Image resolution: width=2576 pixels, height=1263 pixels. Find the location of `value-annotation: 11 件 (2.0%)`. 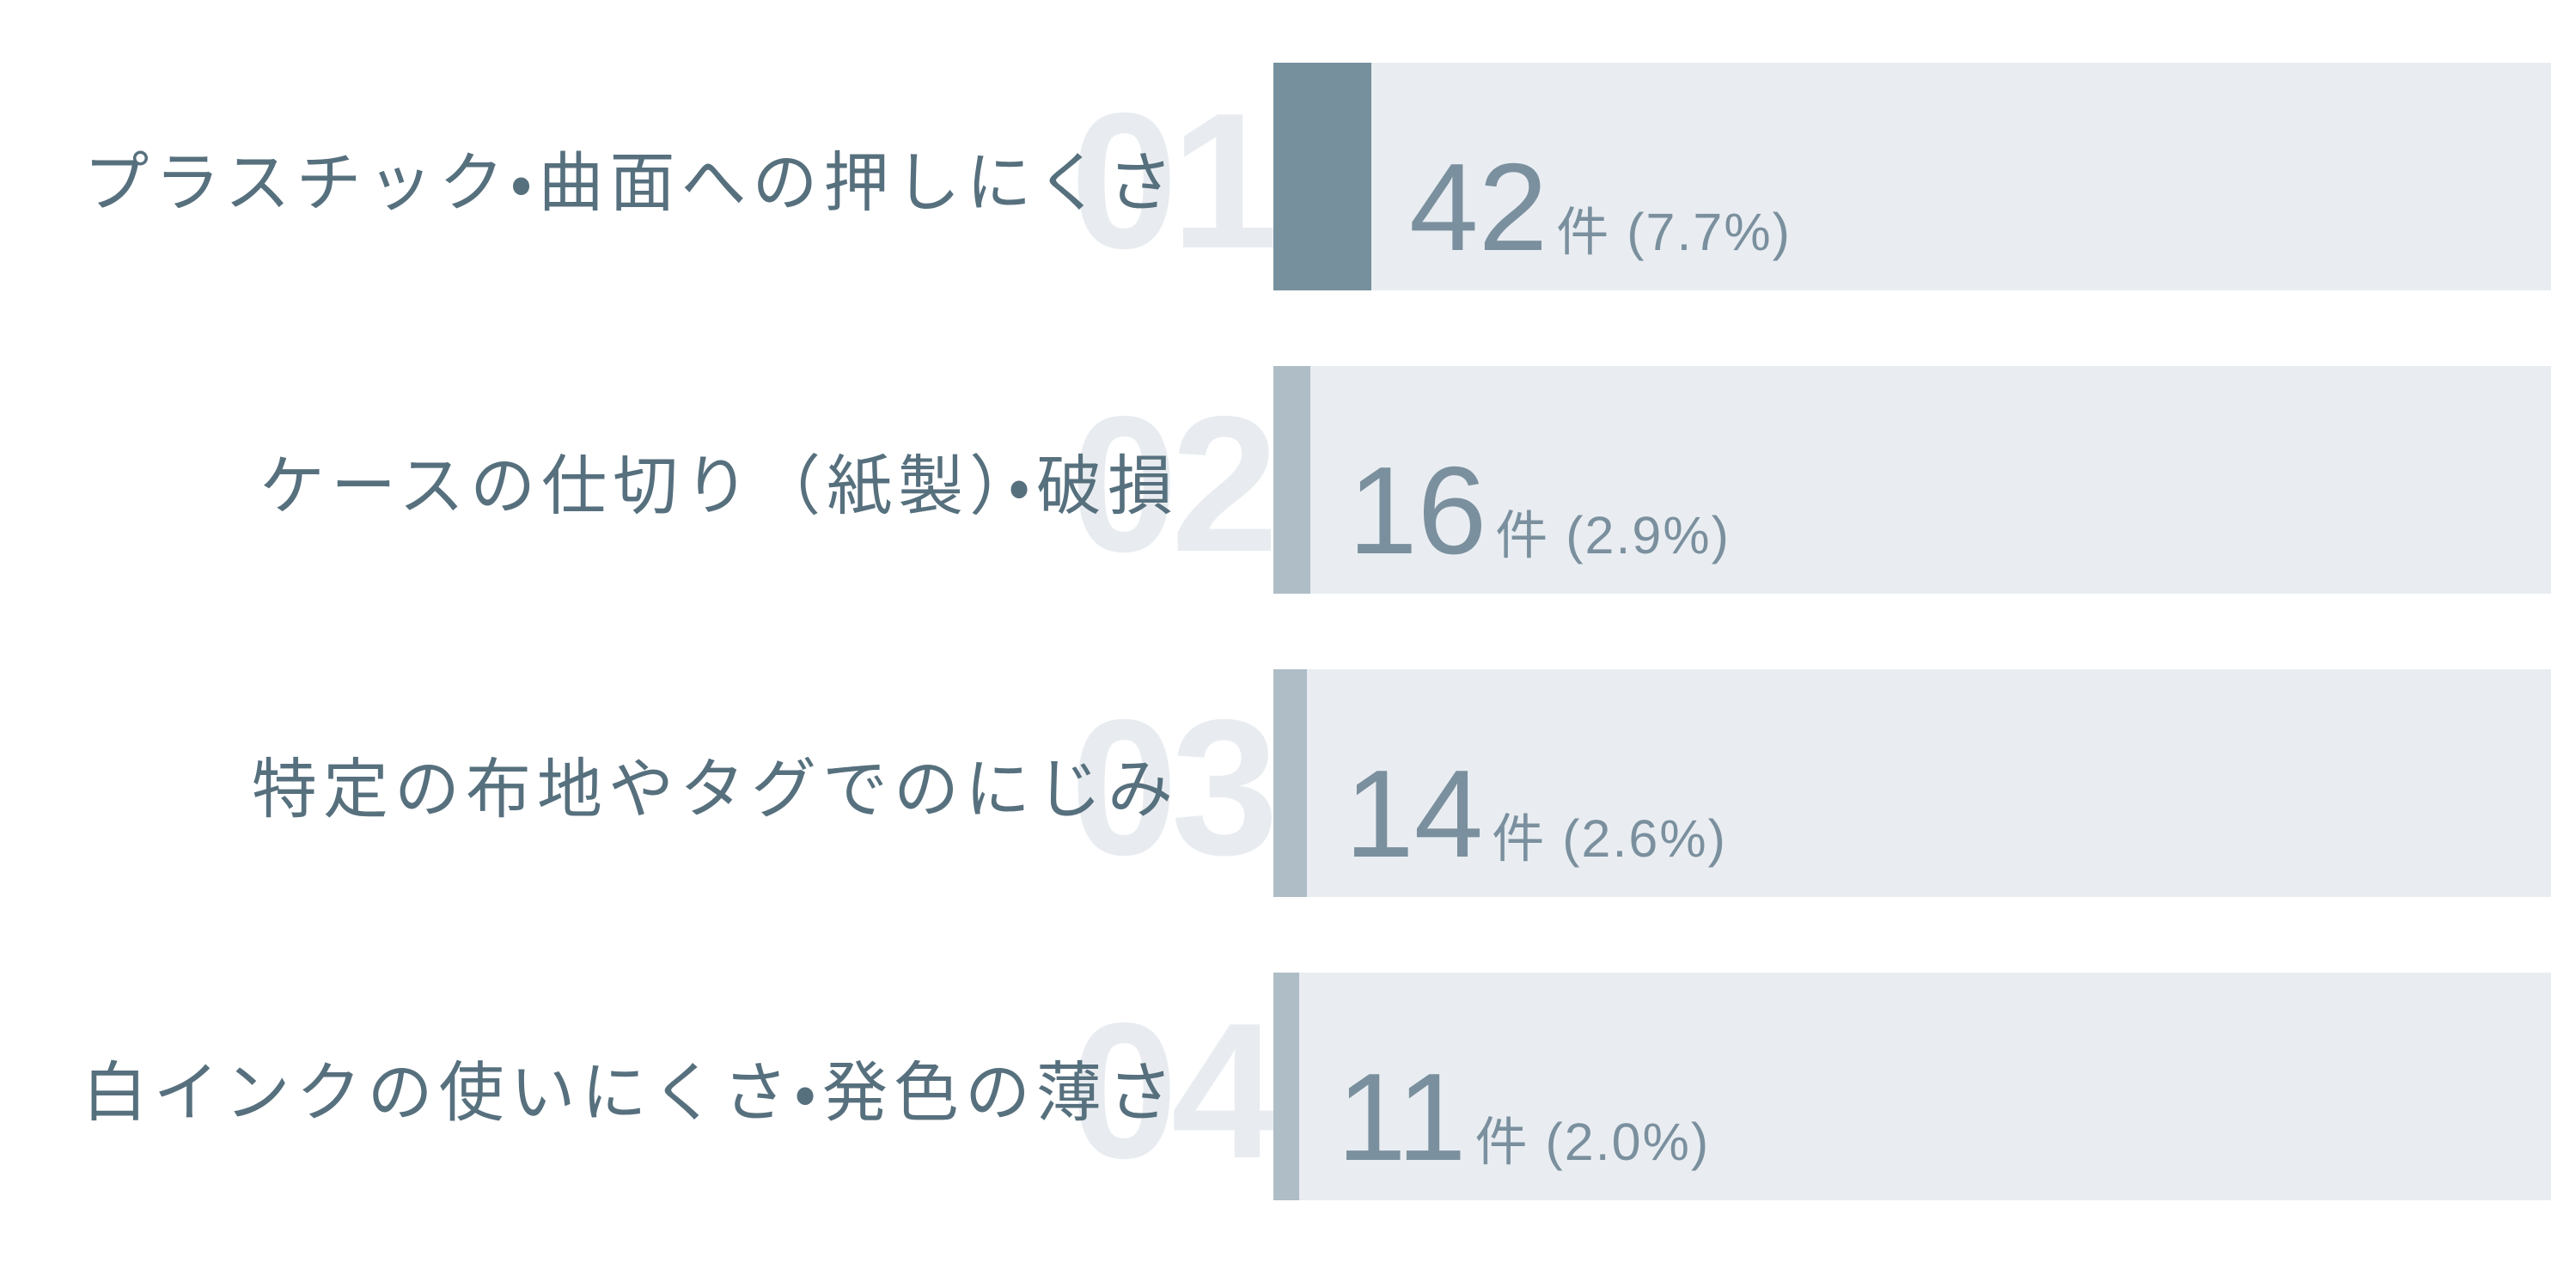

value-annotation: 11 件 (2.0%) is located at coordinates (1523, 1117).